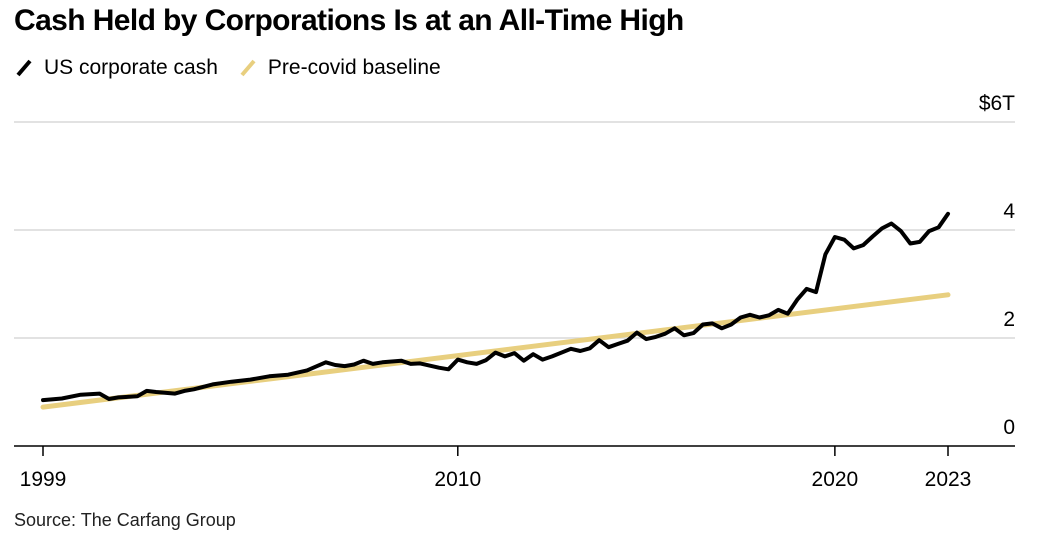 This screenshot has height=538, width=1045. I want to click on legend-item-pre-covid-baseline: Pre-covid baseline, so click(339, 68).